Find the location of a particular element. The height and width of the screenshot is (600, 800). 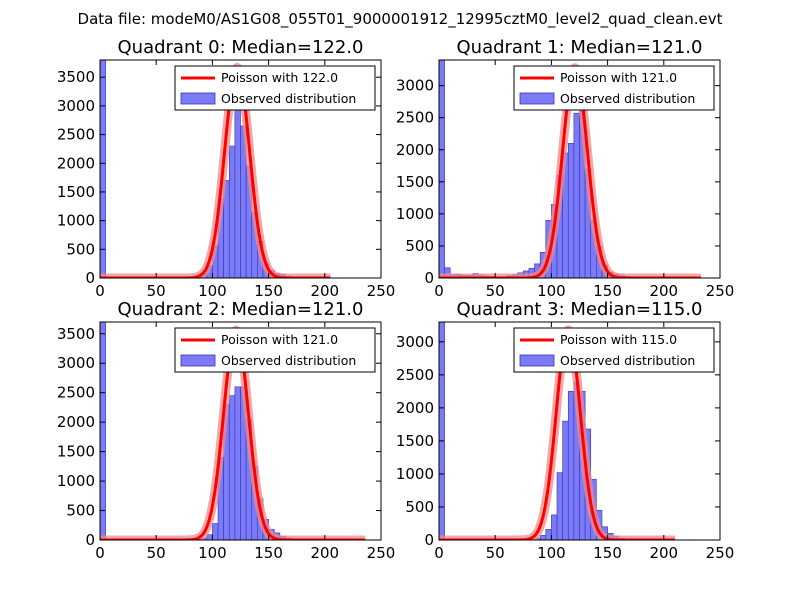

legend-poisson-label: Poisson with 115.0 is located at coordinates (618, 339).